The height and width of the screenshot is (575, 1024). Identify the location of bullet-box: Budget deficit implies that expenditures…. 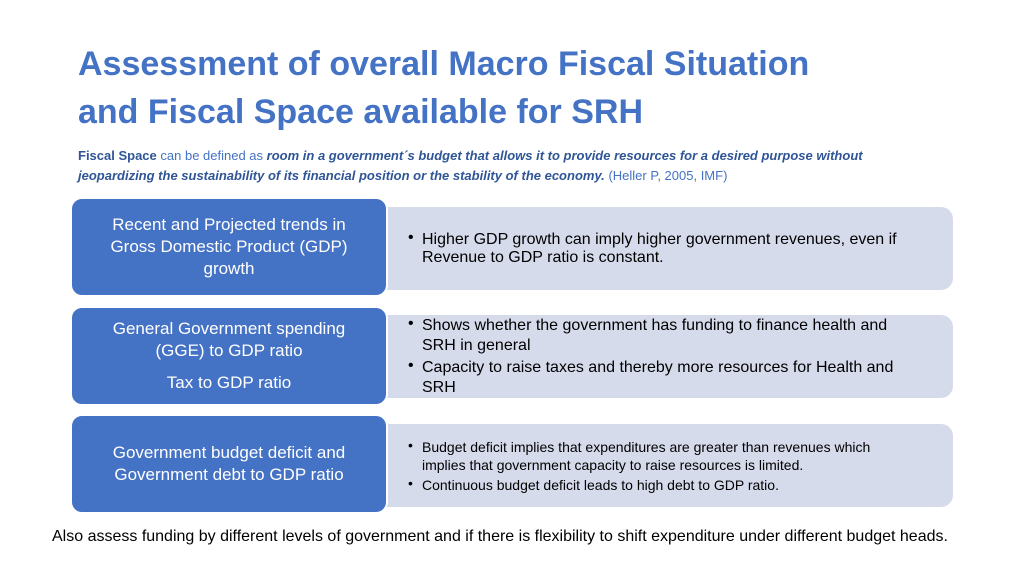
(661, 465).